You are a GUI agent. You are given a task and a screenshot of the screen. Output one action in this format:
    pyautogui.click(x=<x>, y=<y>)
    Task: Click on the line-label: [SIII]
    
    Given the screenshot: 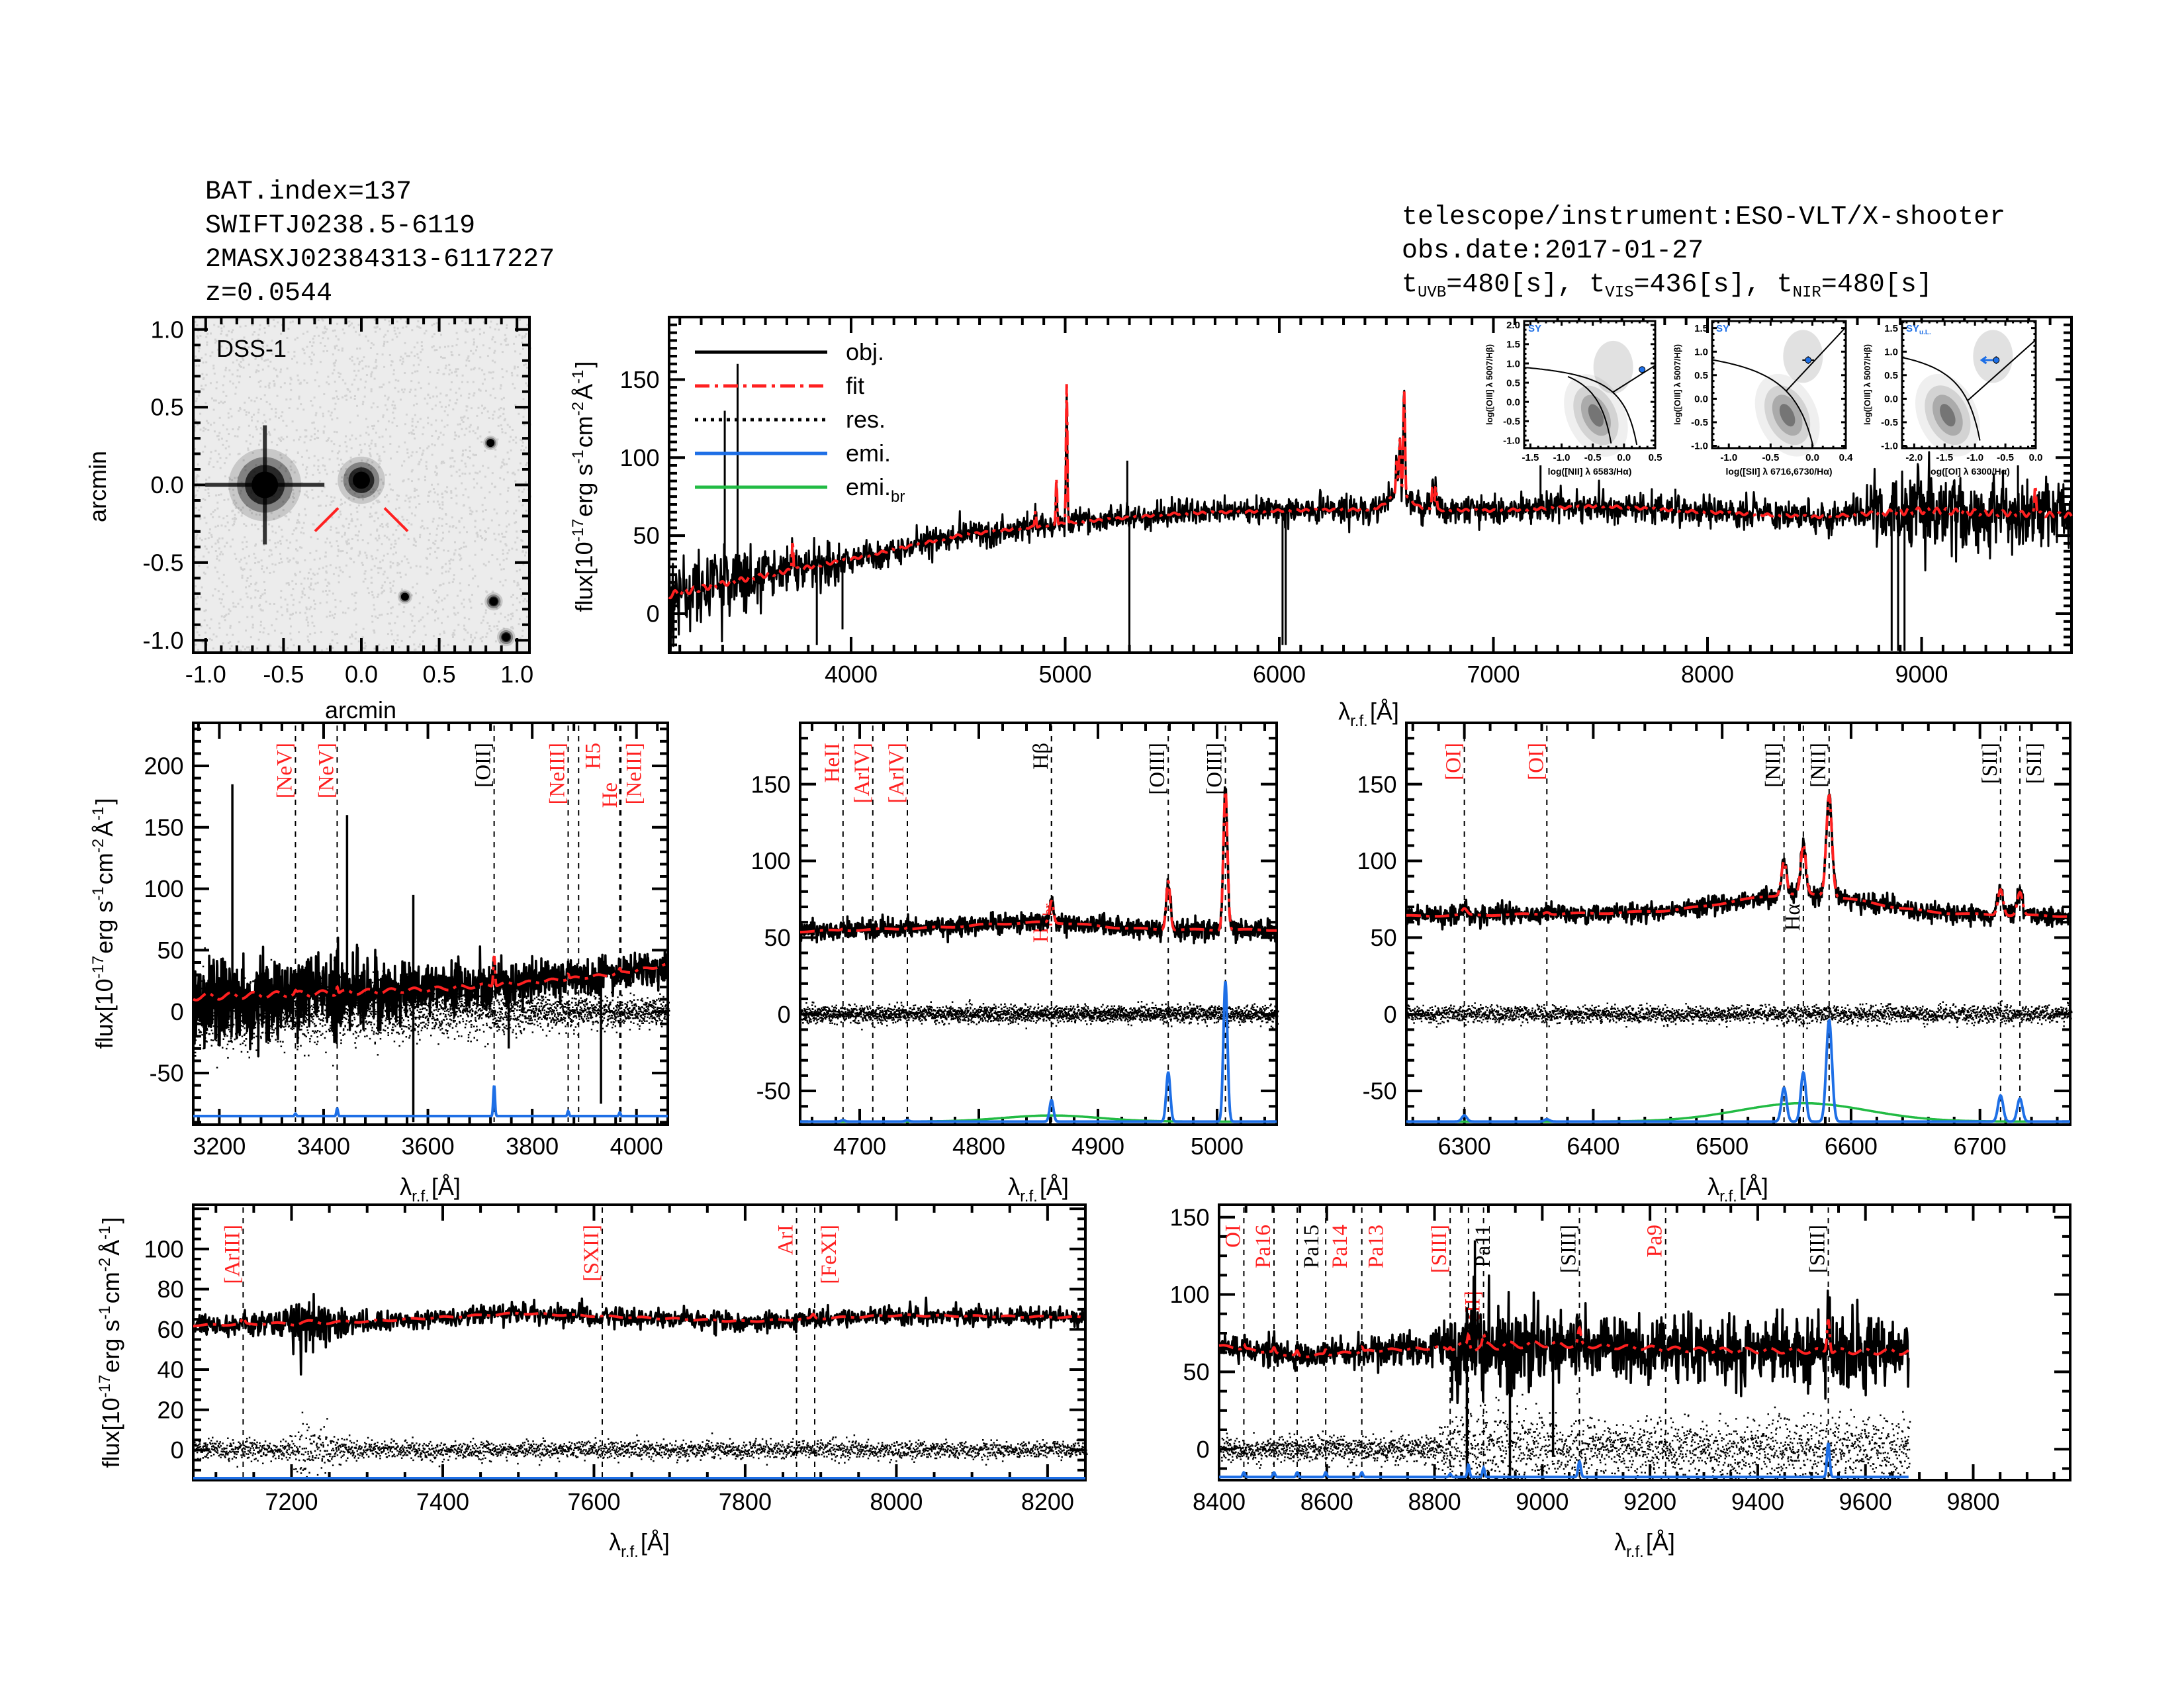 What is the action you would take?
    pyautogui.click(x=1818, y=1249)
    